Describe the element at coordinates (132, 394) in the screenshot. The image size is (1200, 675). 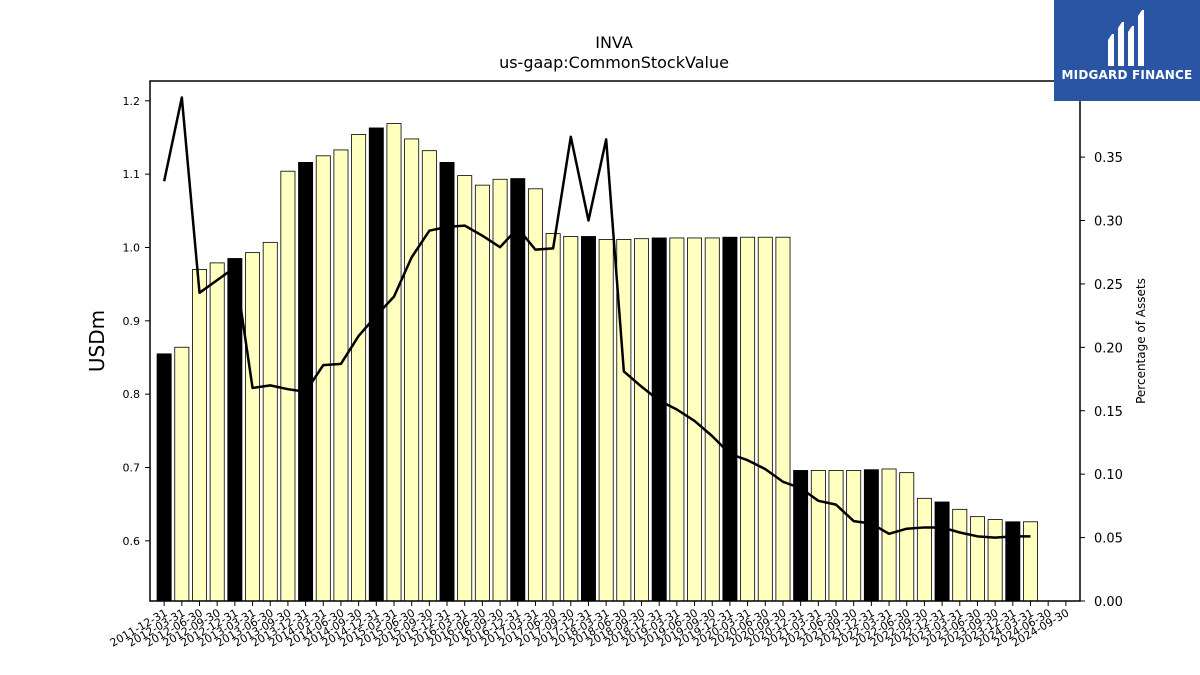
I see `y-tick-label: 0.8` at that location.